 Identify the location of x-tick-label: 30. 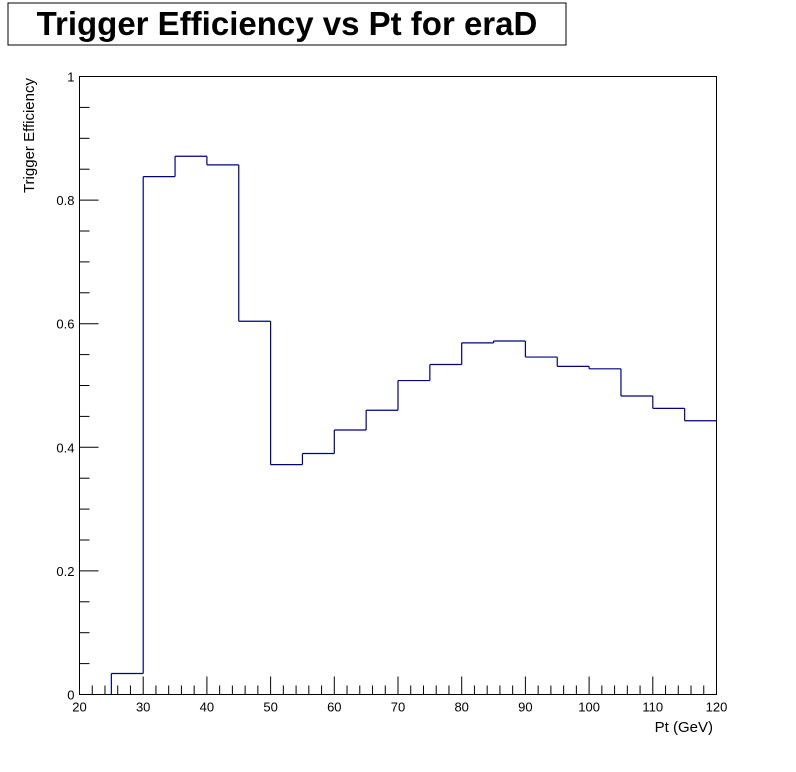
(143, 707).